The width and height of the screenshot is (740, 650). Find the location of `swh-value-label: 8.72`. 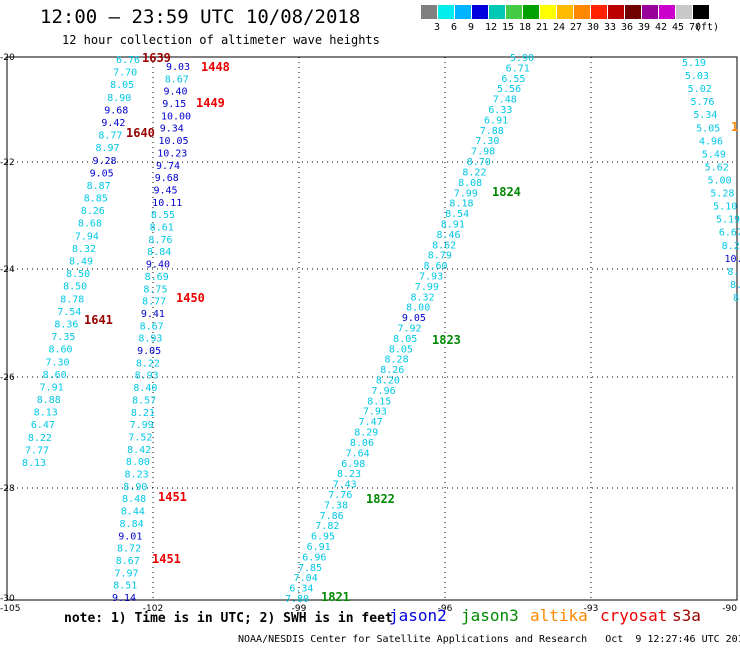

swh-value-label: 8.72 is located at coordinates (129, 549).